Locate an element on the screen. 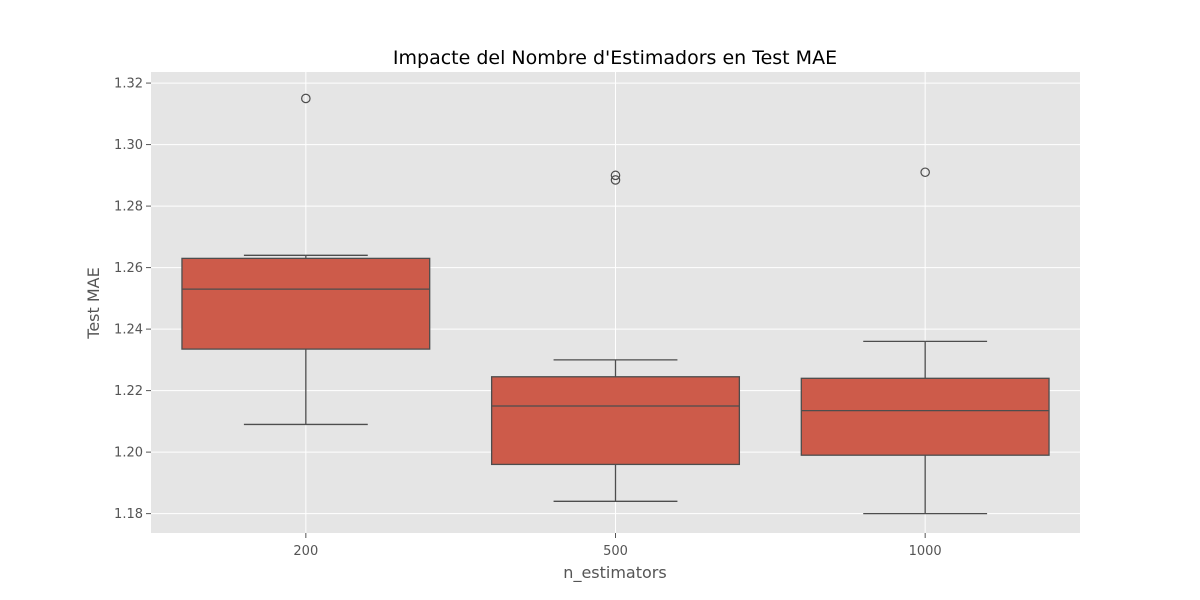  y-axis-label: Test MAE is located at coordinates (93, 303).